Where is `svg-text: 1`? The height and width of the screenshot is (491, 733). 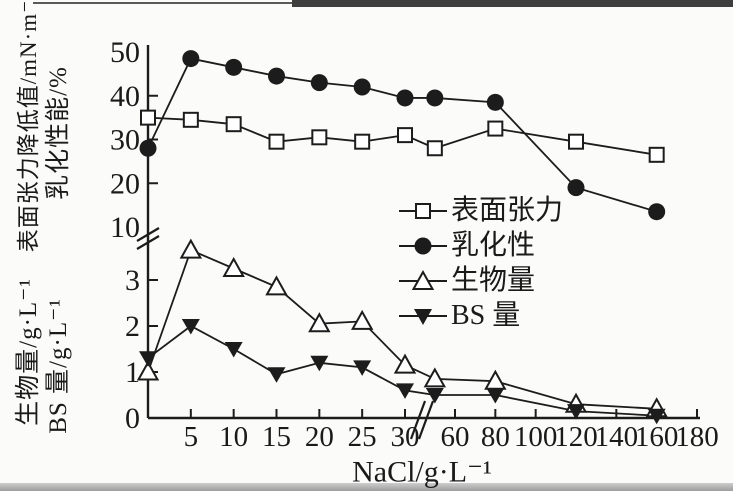 svg-text: 1 is located at coordinates (132, 372).